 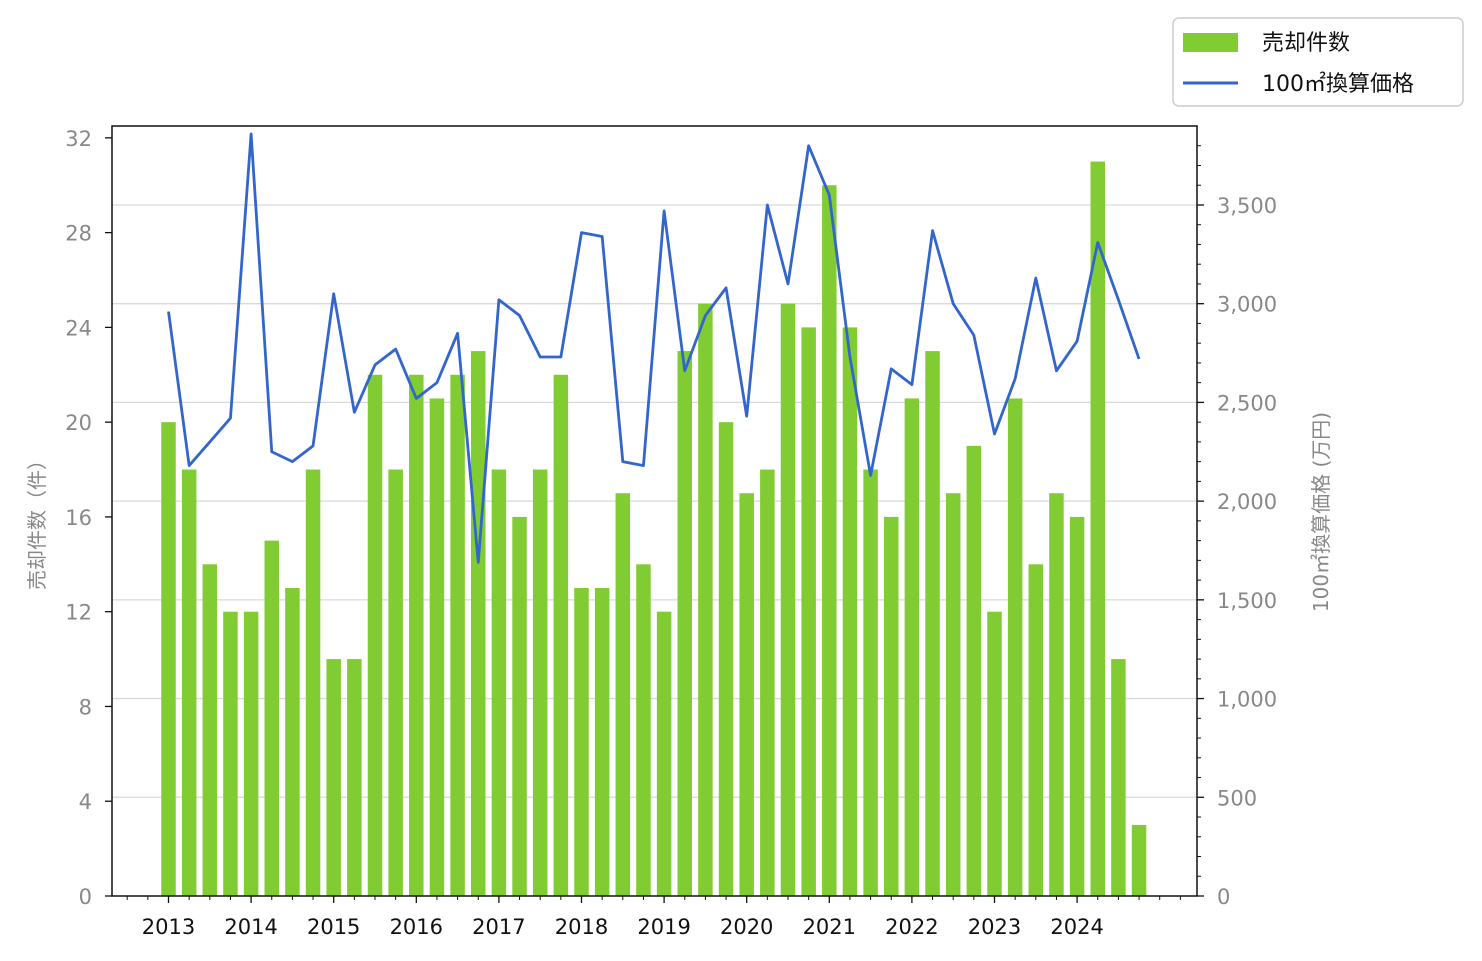 I want to click on x-tick-label: 2024, so click(x=1076, y=927).